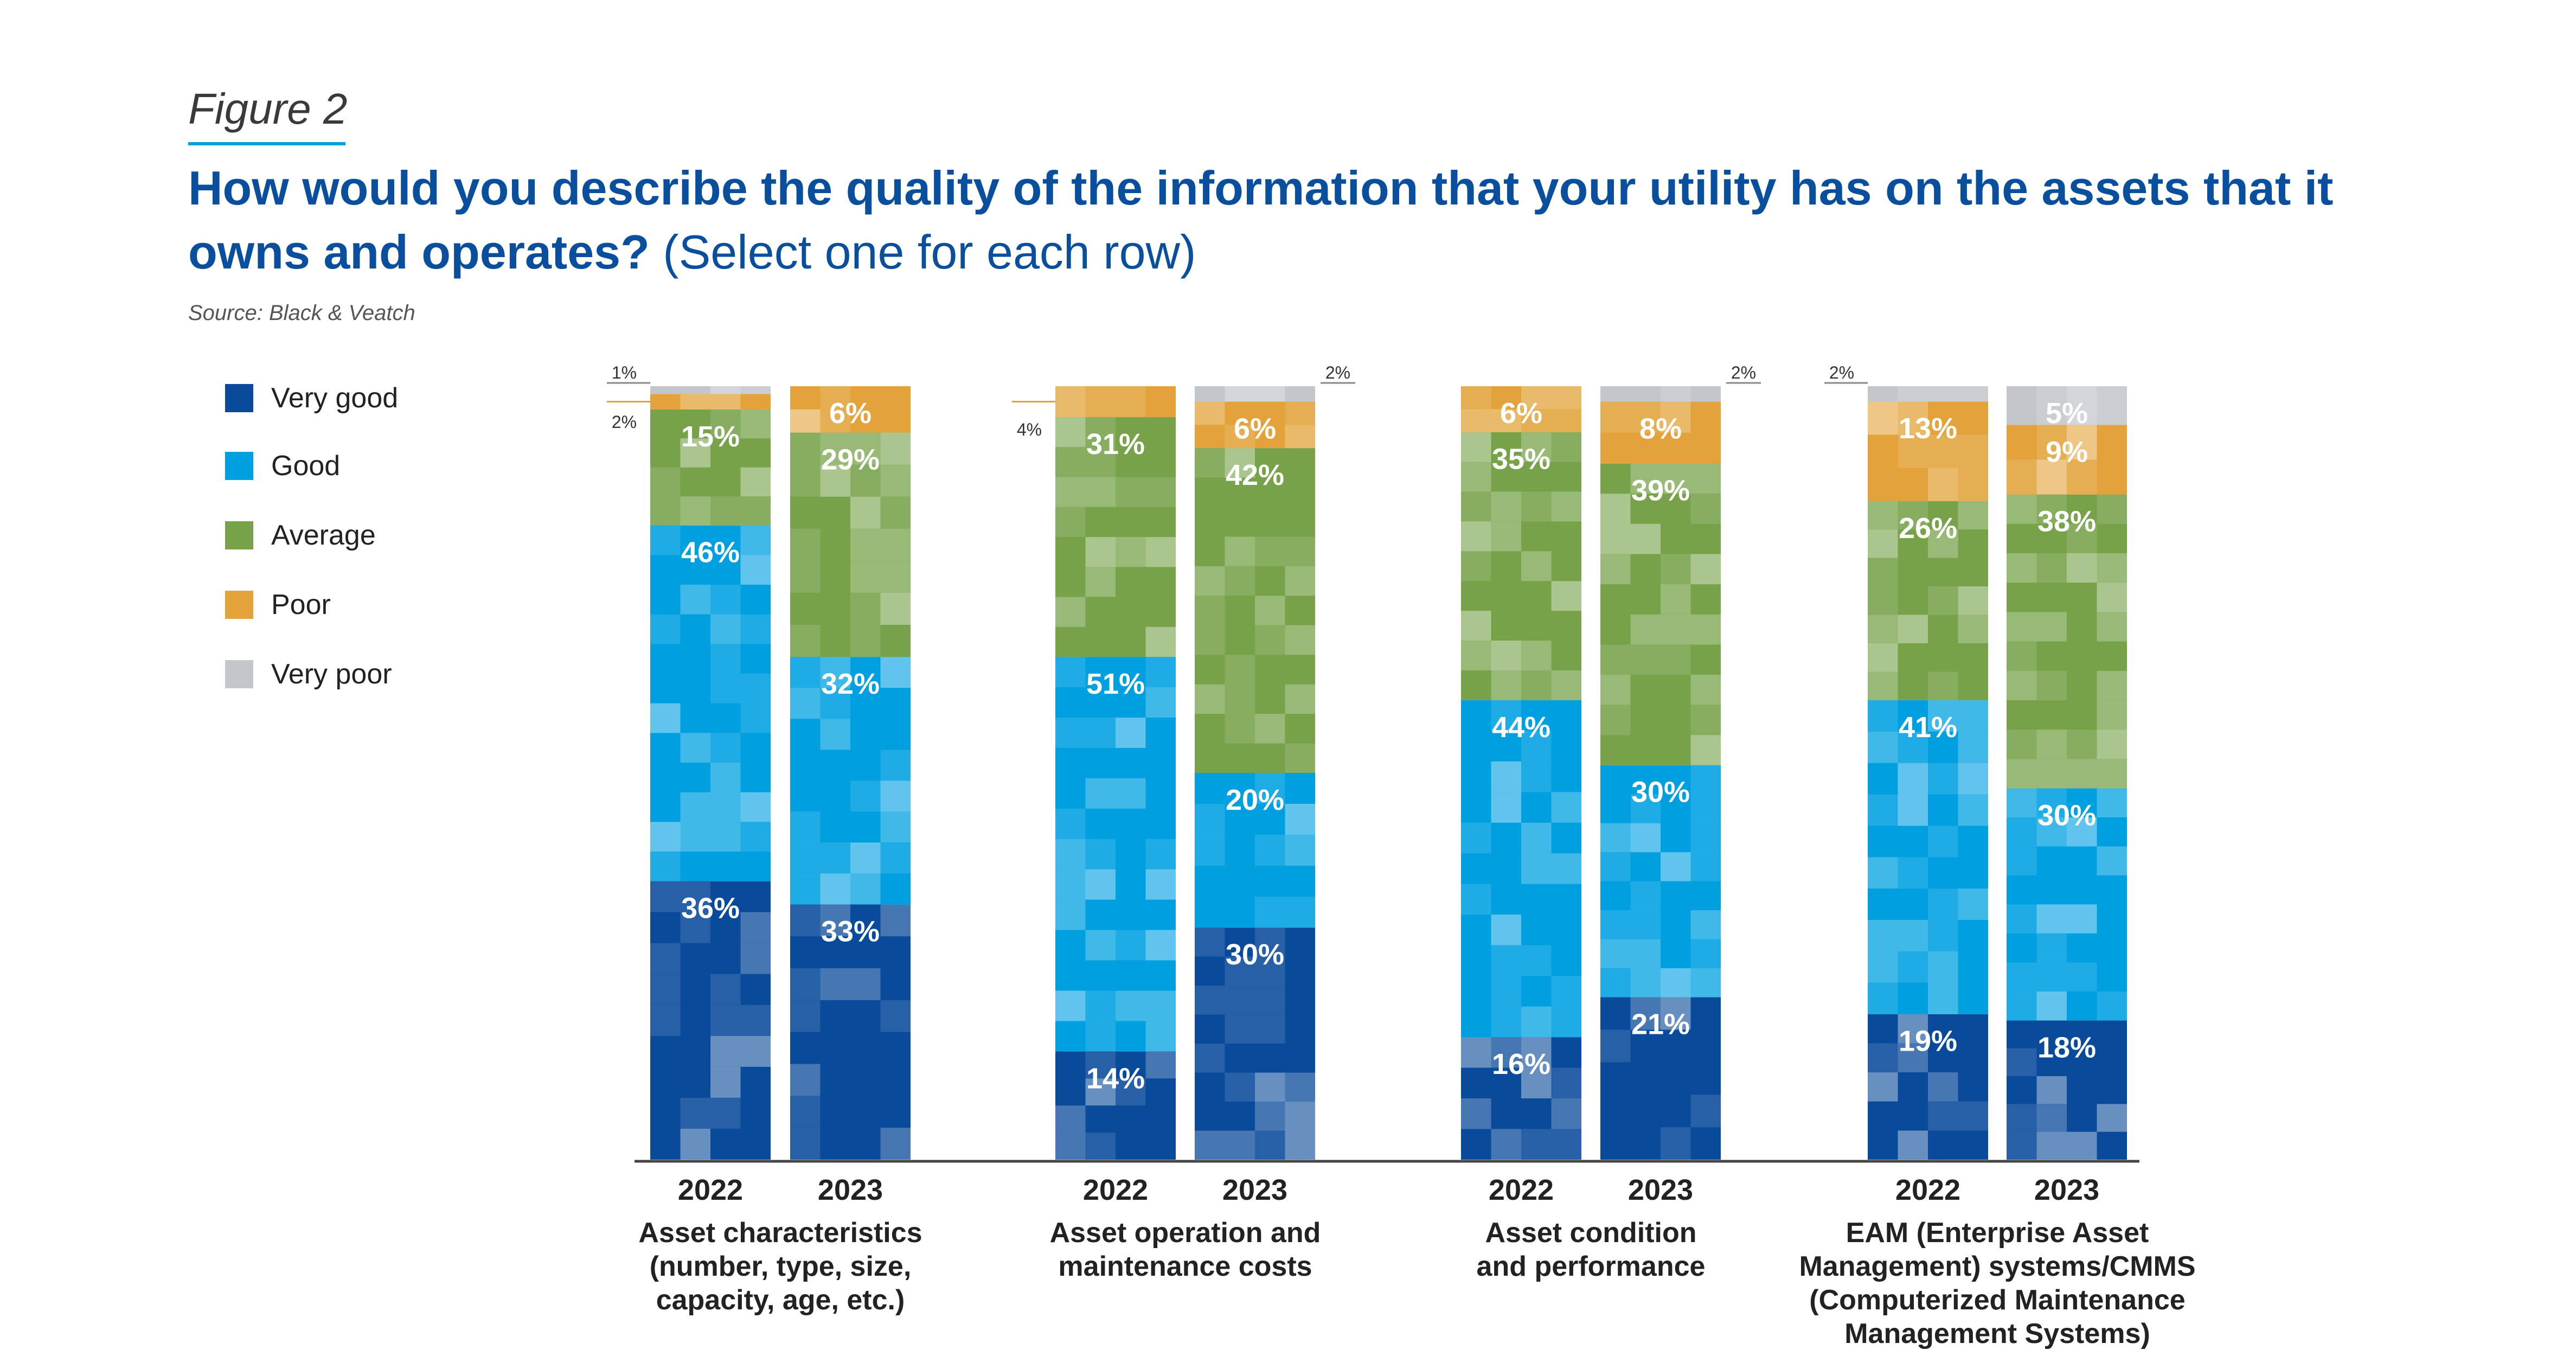 The height and width of the screenshot is (1356, 2576). What do you see at coordinates (1660, 1190) in the screenshot?
I see `year-tick-label: 2023` at bounding box center [1660, 1190].